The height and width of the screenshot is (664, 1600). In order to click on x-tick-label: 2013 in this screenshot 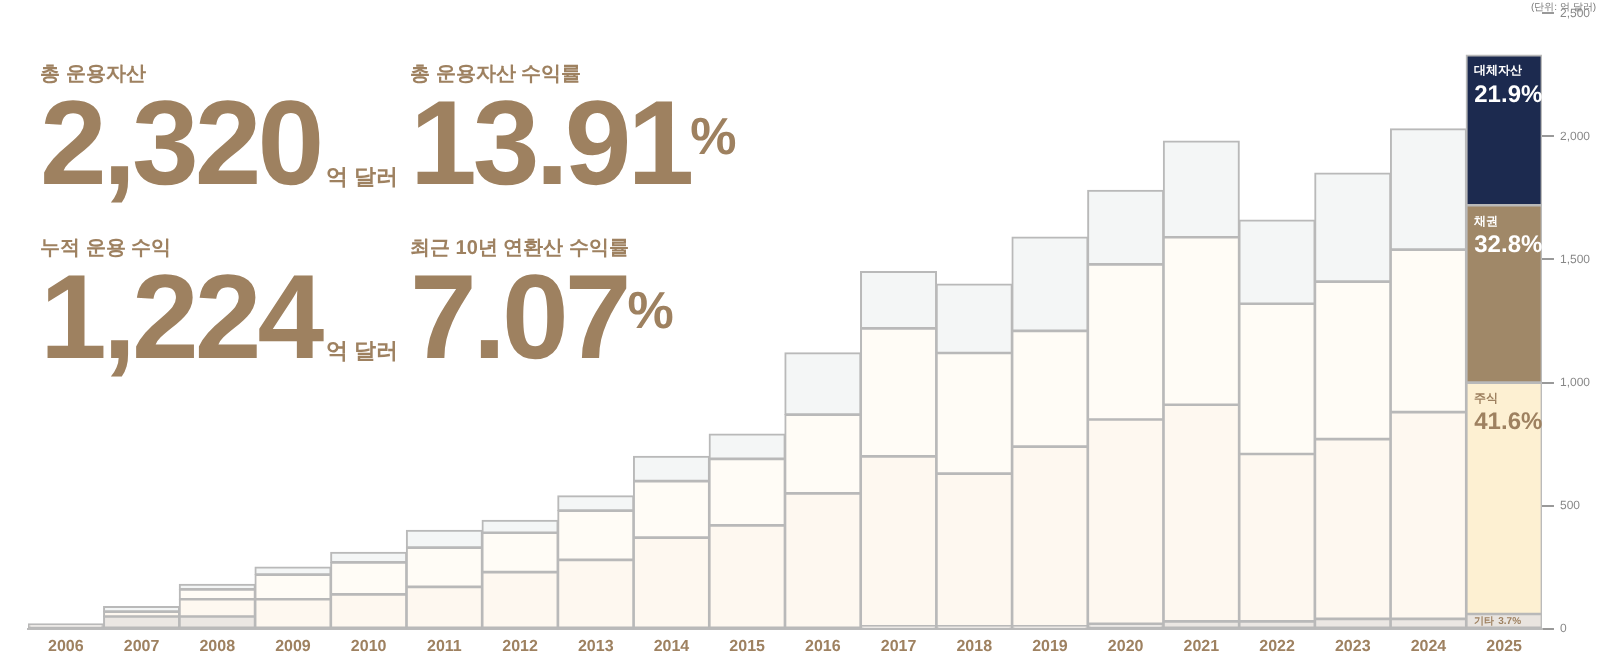, I will do `click(596, 645)`.